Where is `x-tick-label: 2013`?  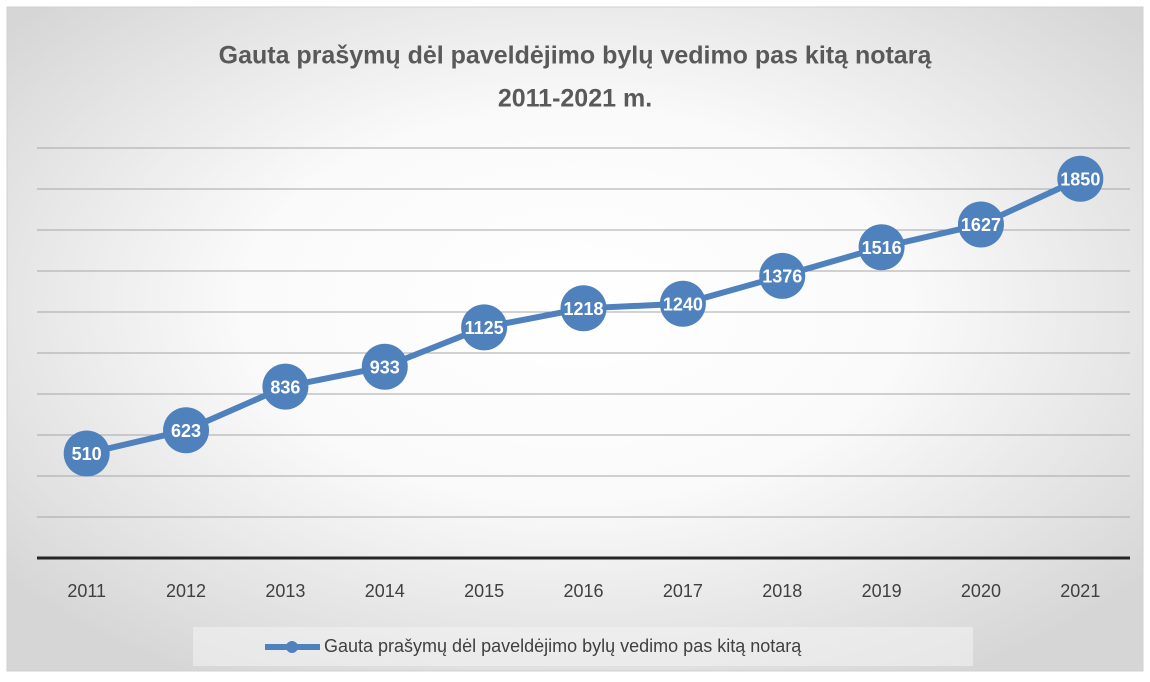 x-tick-label: 2013 is located at coordinates (285, 591).